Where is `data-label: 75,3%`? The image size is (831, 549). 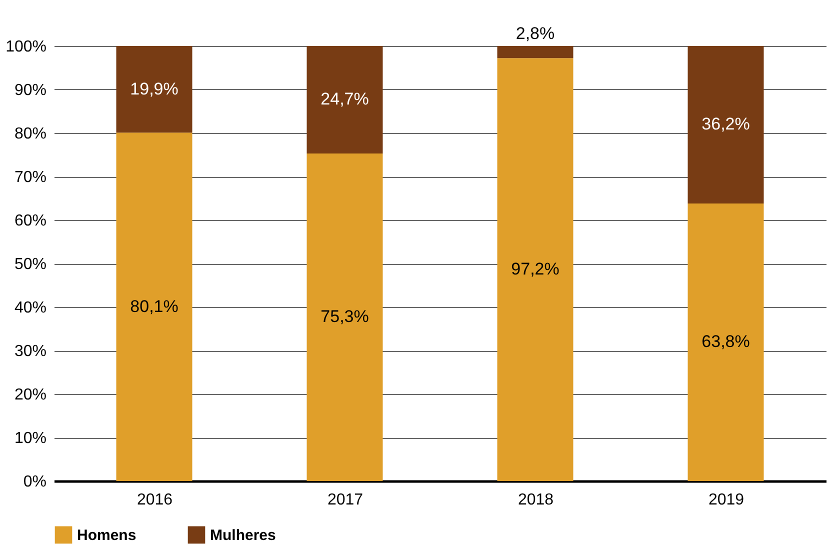 data-label: 75,3% is located at coordinates (344, 316).